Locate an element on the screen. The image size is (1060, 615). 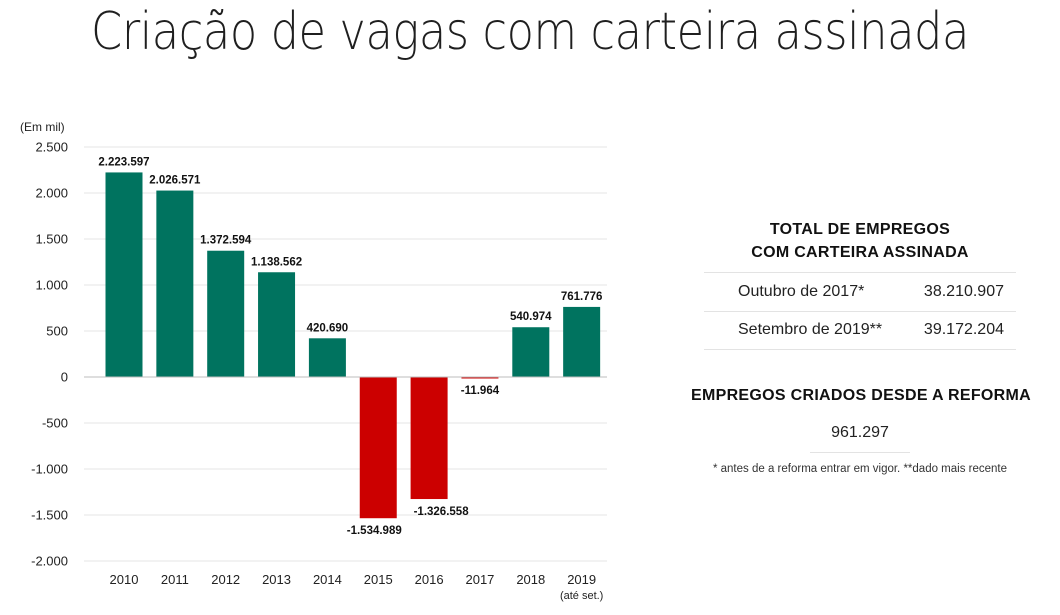
summary-row-label: Outubro de 2017* is located at coordinates (801, 291).